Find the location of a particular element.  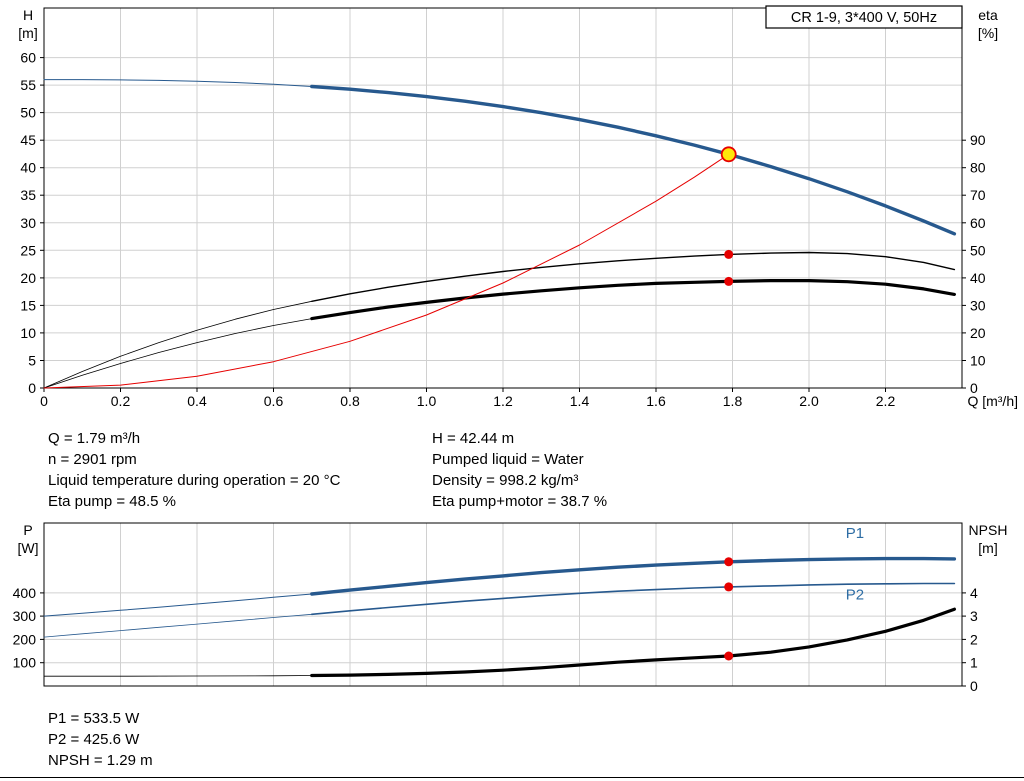

eta-pump-motor-marker is located at coordinates (729, 281).